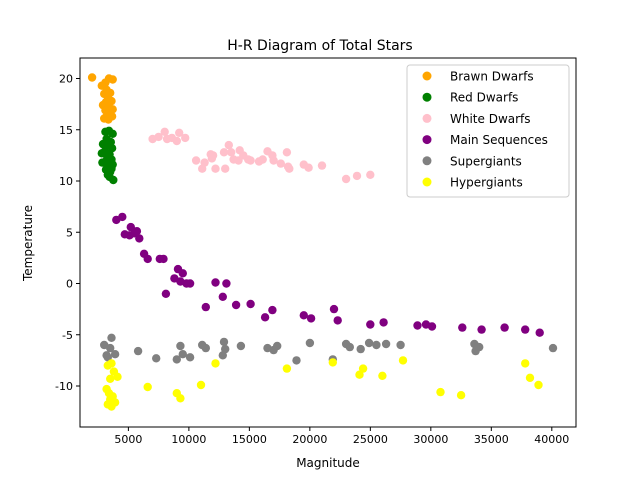 This screenshot has width=640, height=480. I want to click on x-axis-ticks: 5000 10000 15000 20000 25000 30000 35000 40000, so click(341, 436).